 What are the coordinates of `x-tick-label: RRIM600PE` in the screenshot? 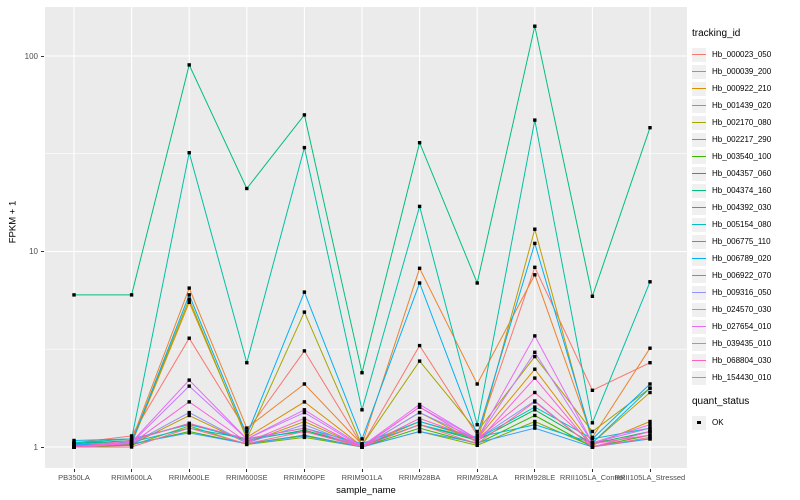 It's located at (304, 477).